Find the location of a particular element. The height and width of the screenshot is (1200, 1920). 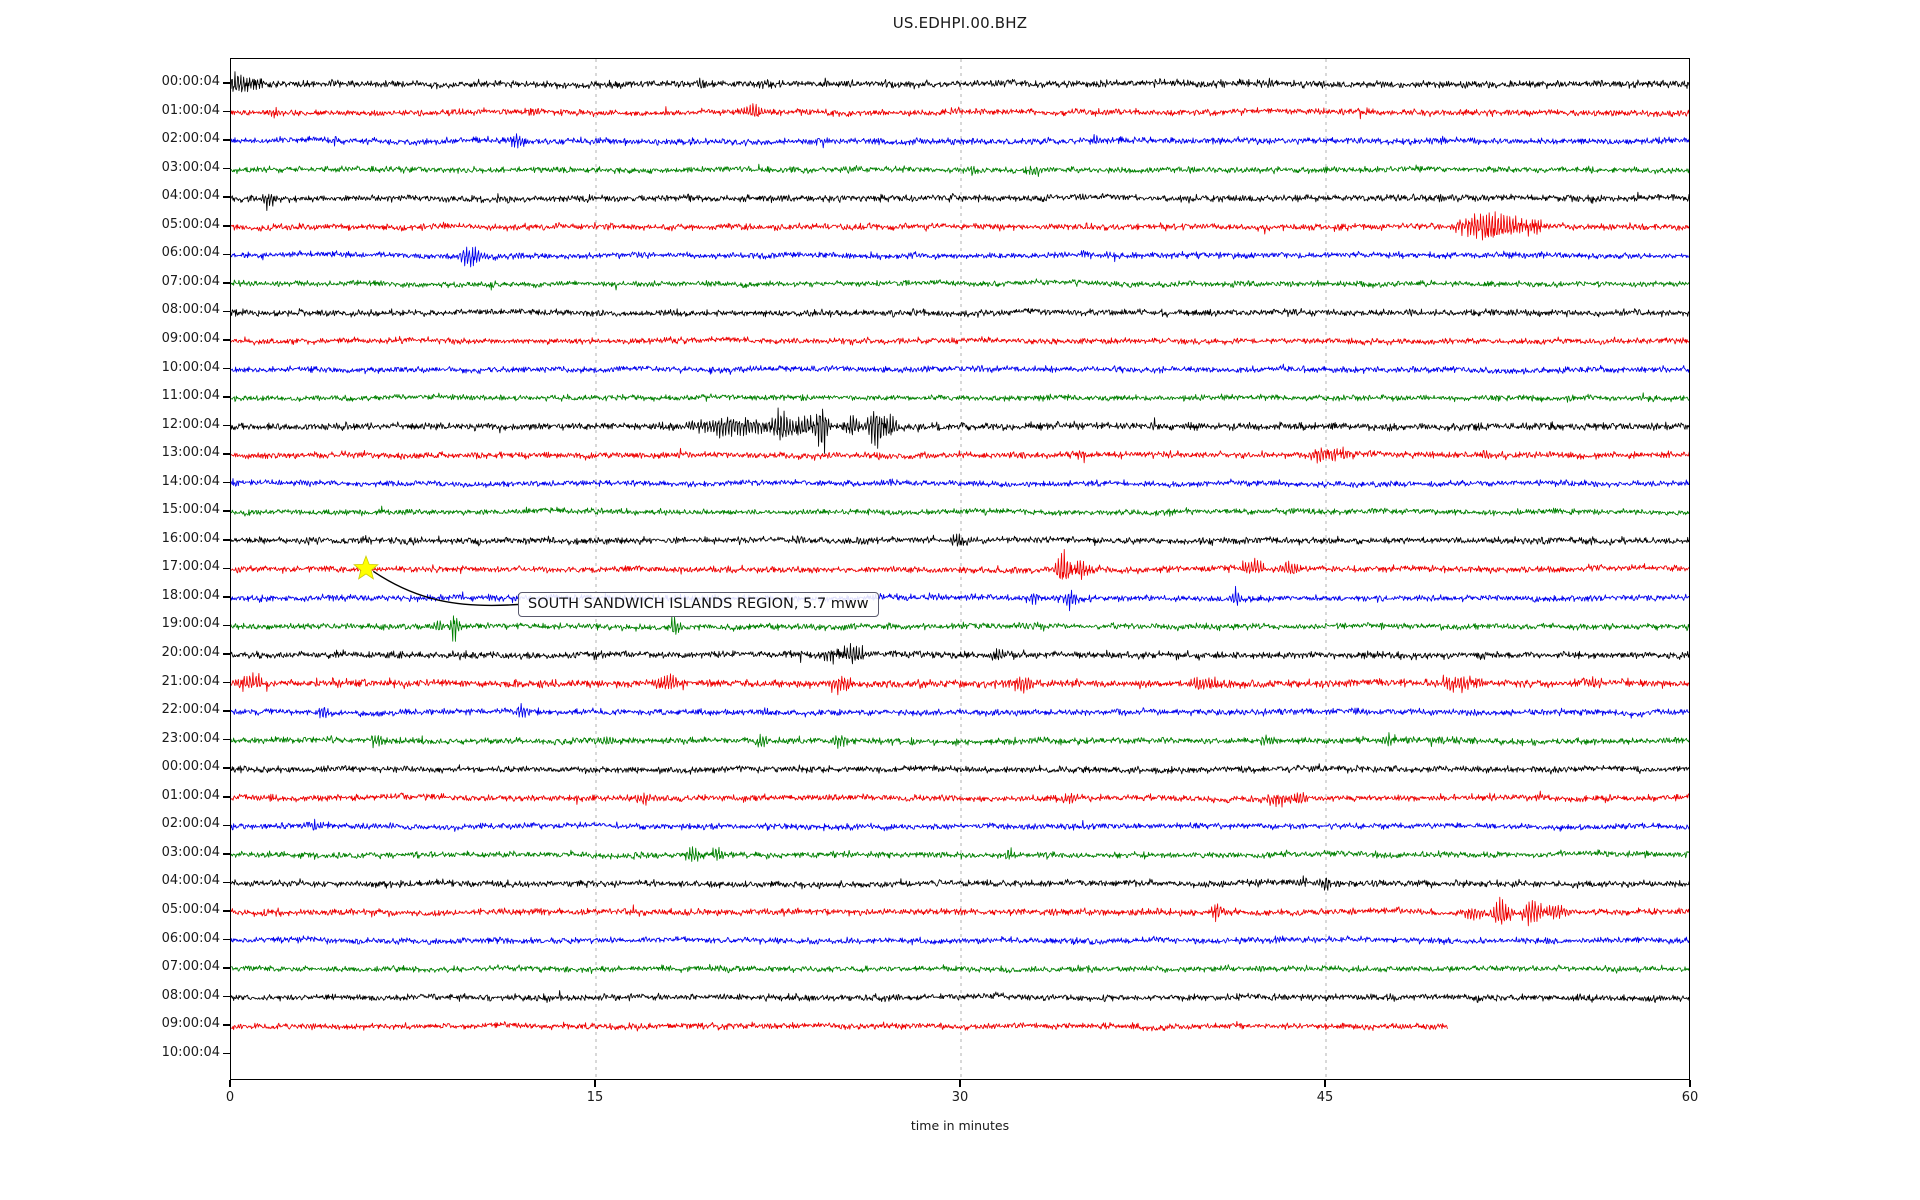

yaxis-tick-label: 06:00:04 is located at coordinates (190, 253).